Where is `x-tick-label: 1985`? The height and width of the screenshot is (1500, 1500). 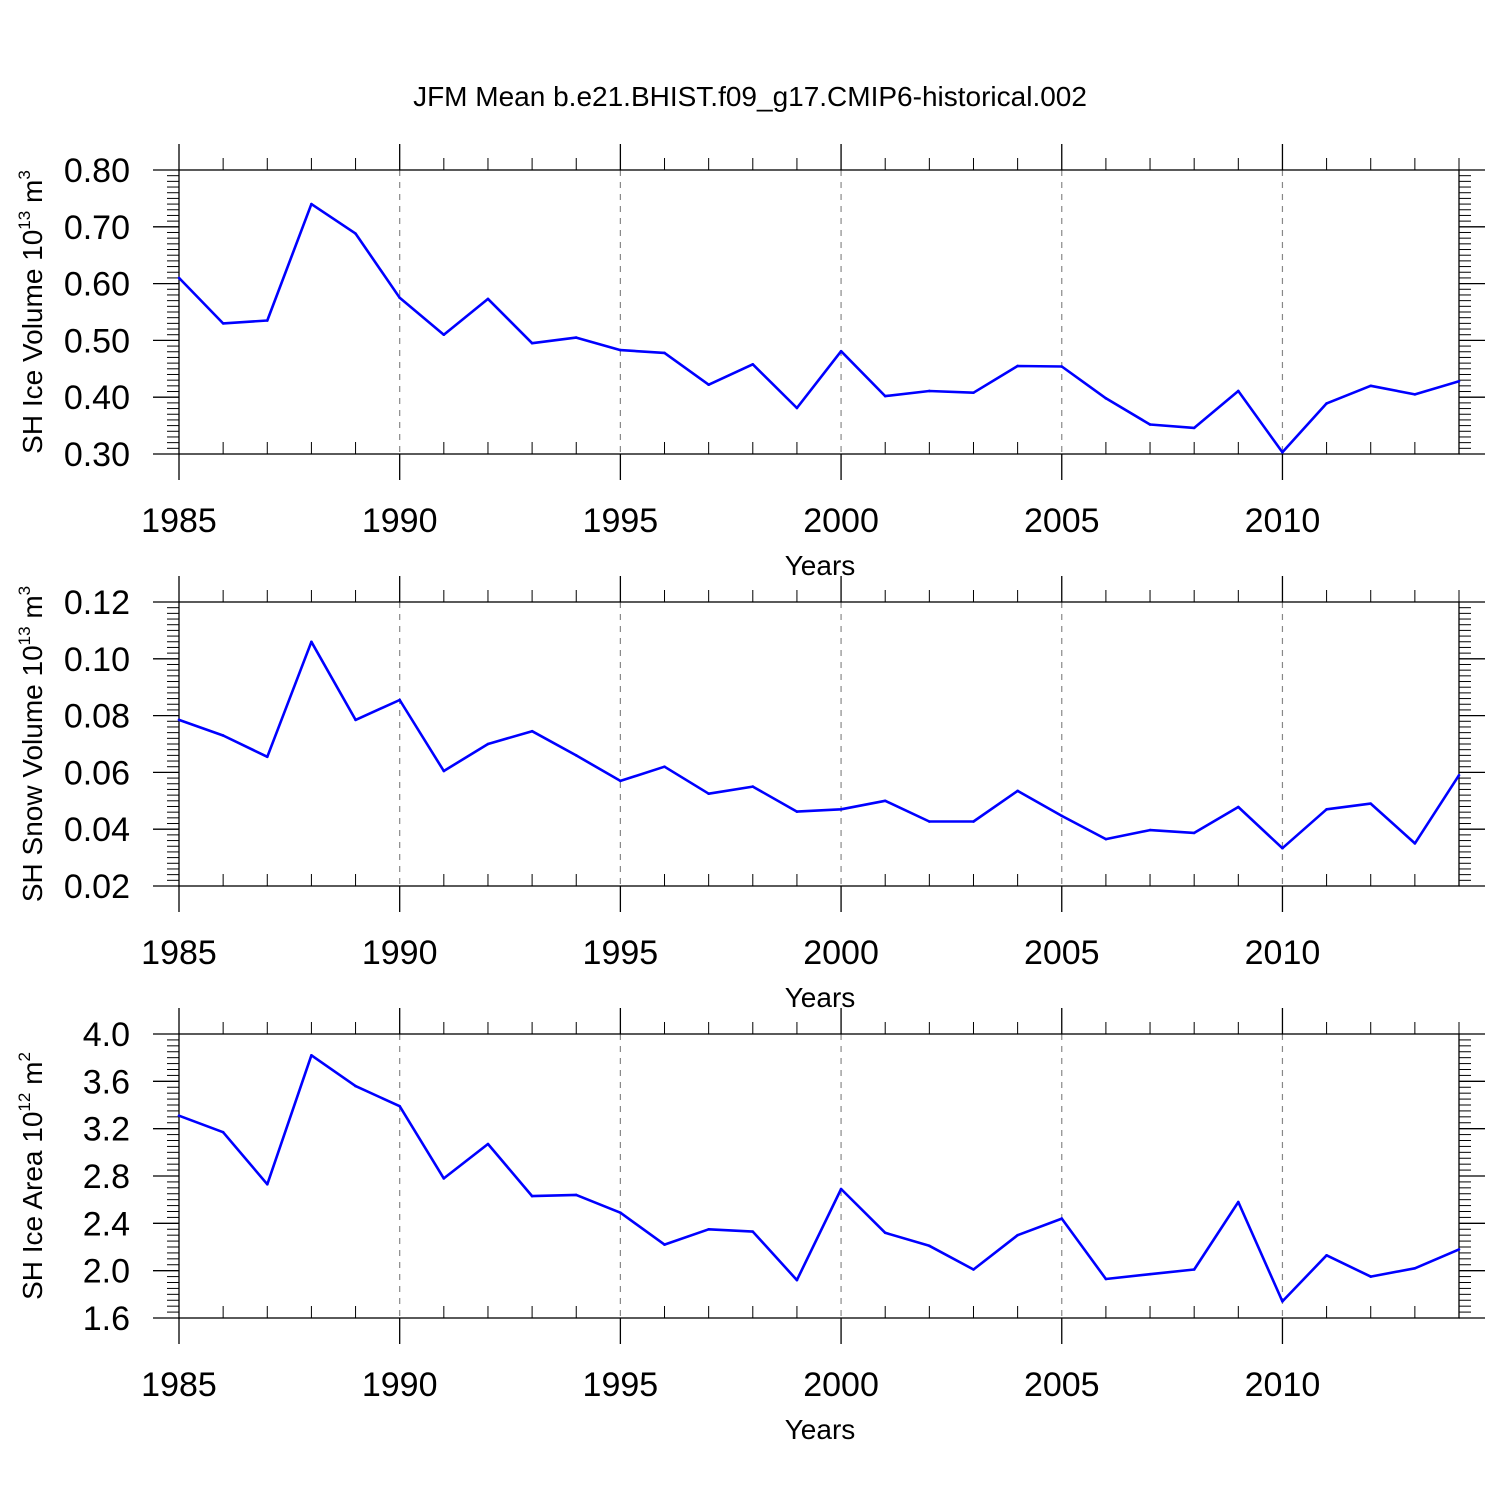
x-tick-label: 1985 is located at coordinates (179, 1385).